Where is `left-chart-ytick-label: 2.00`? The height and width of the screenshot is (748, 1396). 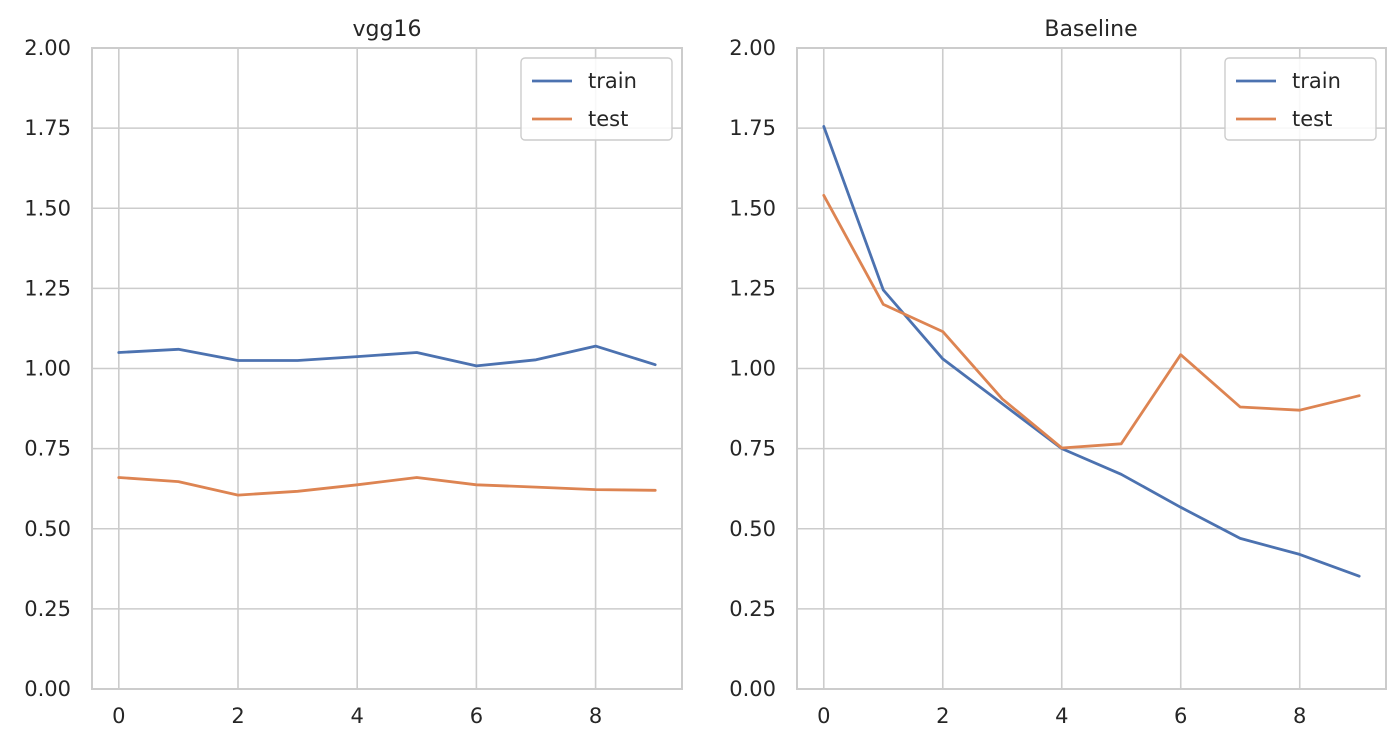
left-chart-ytick-label: 2.00 is located at coordinates (47, 48).